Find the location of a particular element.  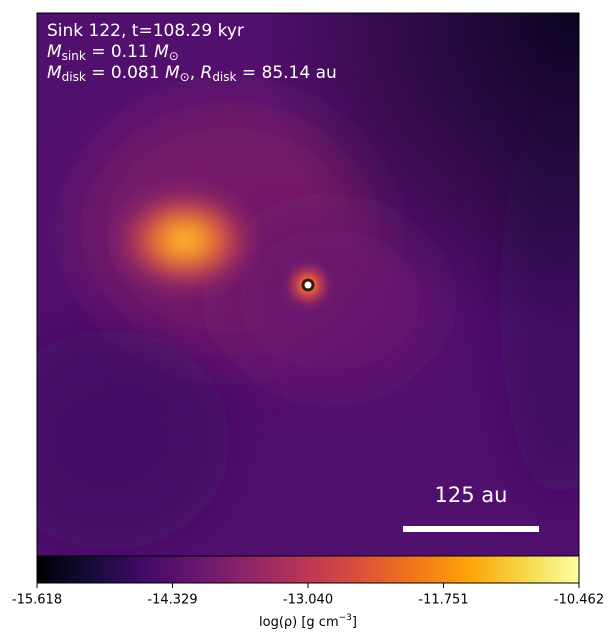

colorbar-tick-label: -14.329 is located at coordinates (172, 600).